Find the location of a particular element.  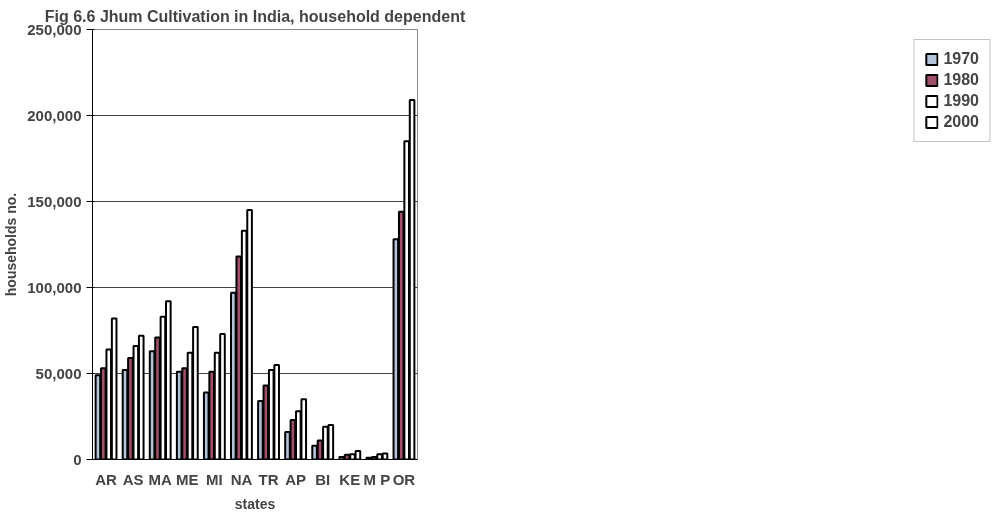

y-tick-label: 150,000 is located at coordinates (54, 201).